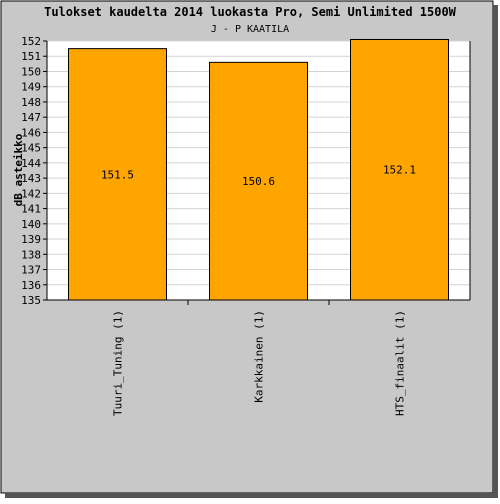 This screenshot has width=500, height=504. Describe the element at coordinates (31, 224) in the screenshot. I see `y-tick-label: 140` at that location.